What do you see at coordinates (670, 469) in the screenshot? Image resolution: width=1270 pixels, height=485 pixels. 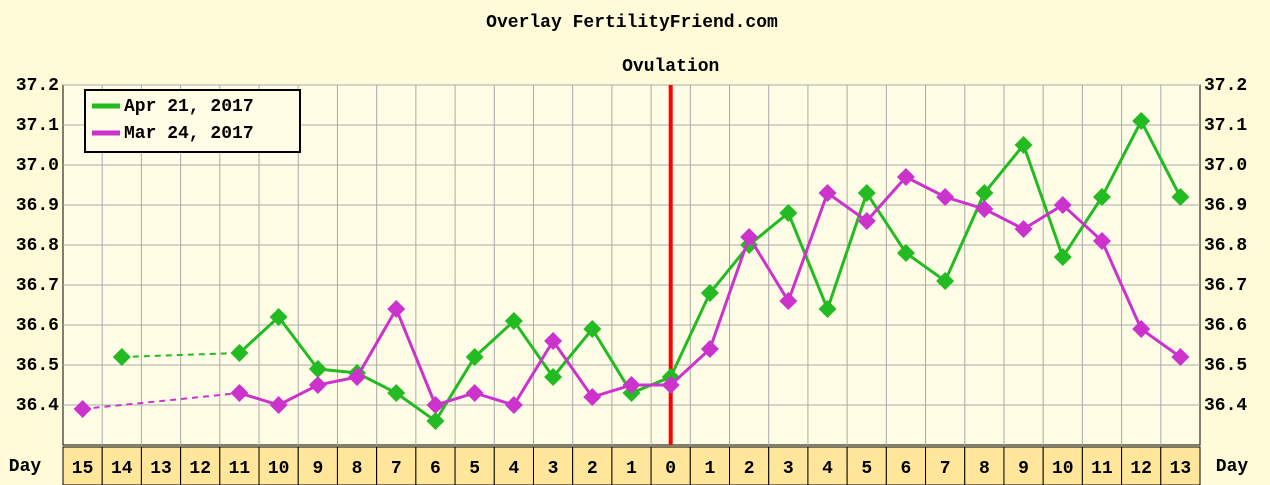 I see `x-tick-label: 0` at bounding box center [670, 469].